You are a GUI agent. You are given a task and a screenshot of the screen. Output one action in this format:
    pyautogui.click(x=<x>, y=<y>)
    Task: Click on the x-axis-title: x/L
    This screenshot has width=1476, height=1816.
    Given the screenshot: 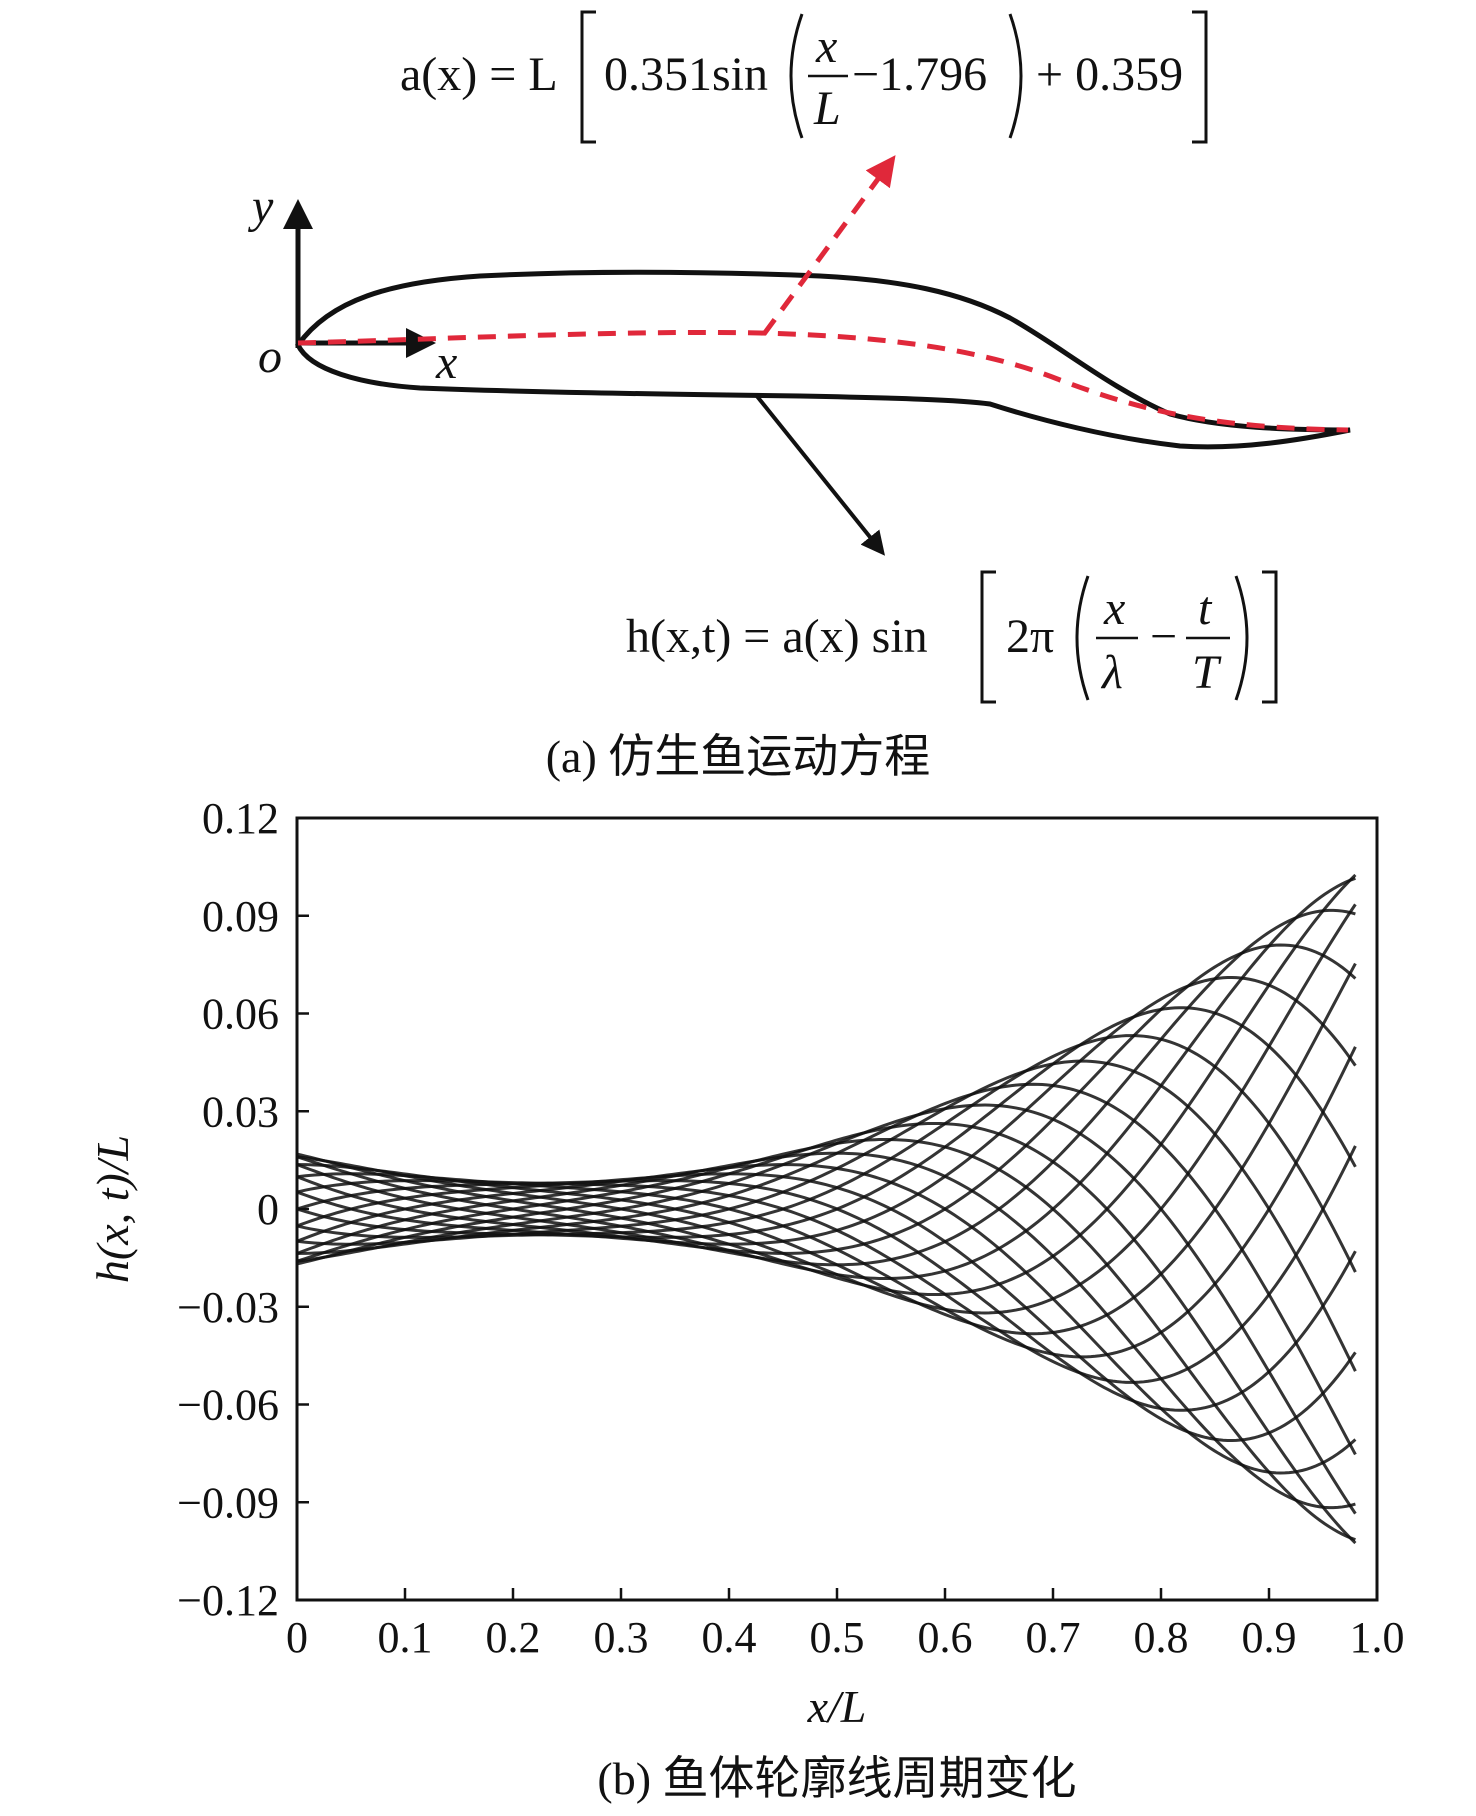 What is the action you would take?
    pyautogui.click(x=837, y=1706)
    